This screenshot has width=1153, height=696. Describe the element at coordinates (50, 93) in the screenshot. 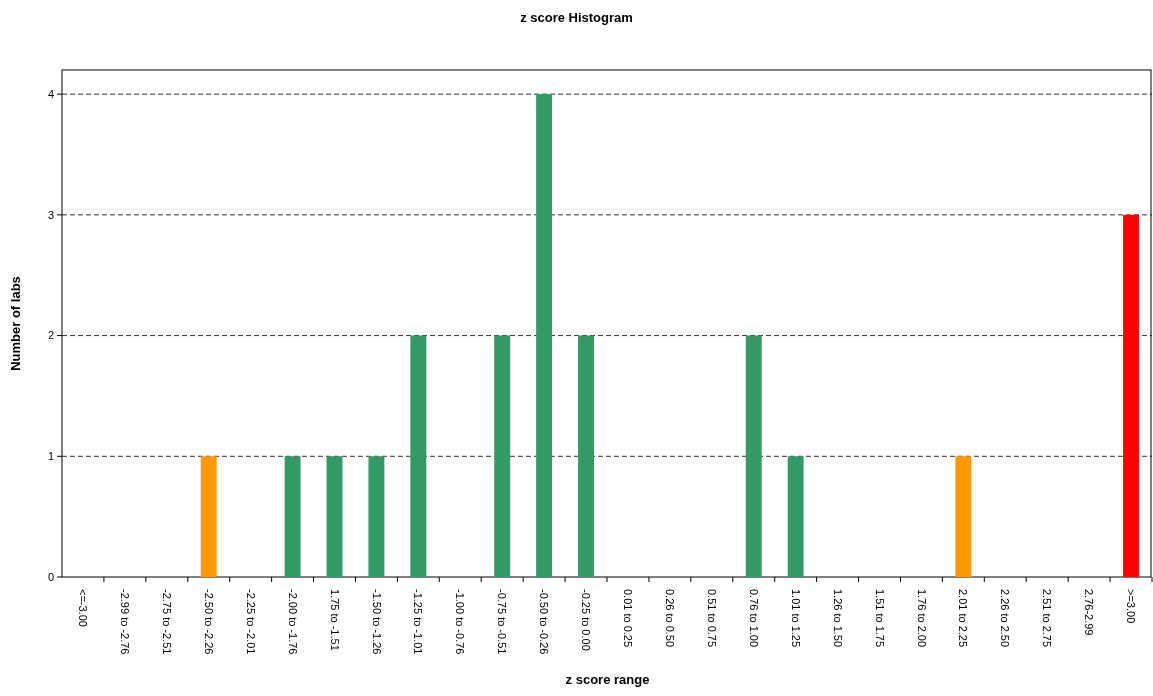

I see `y-tick-label: 4` at that location.